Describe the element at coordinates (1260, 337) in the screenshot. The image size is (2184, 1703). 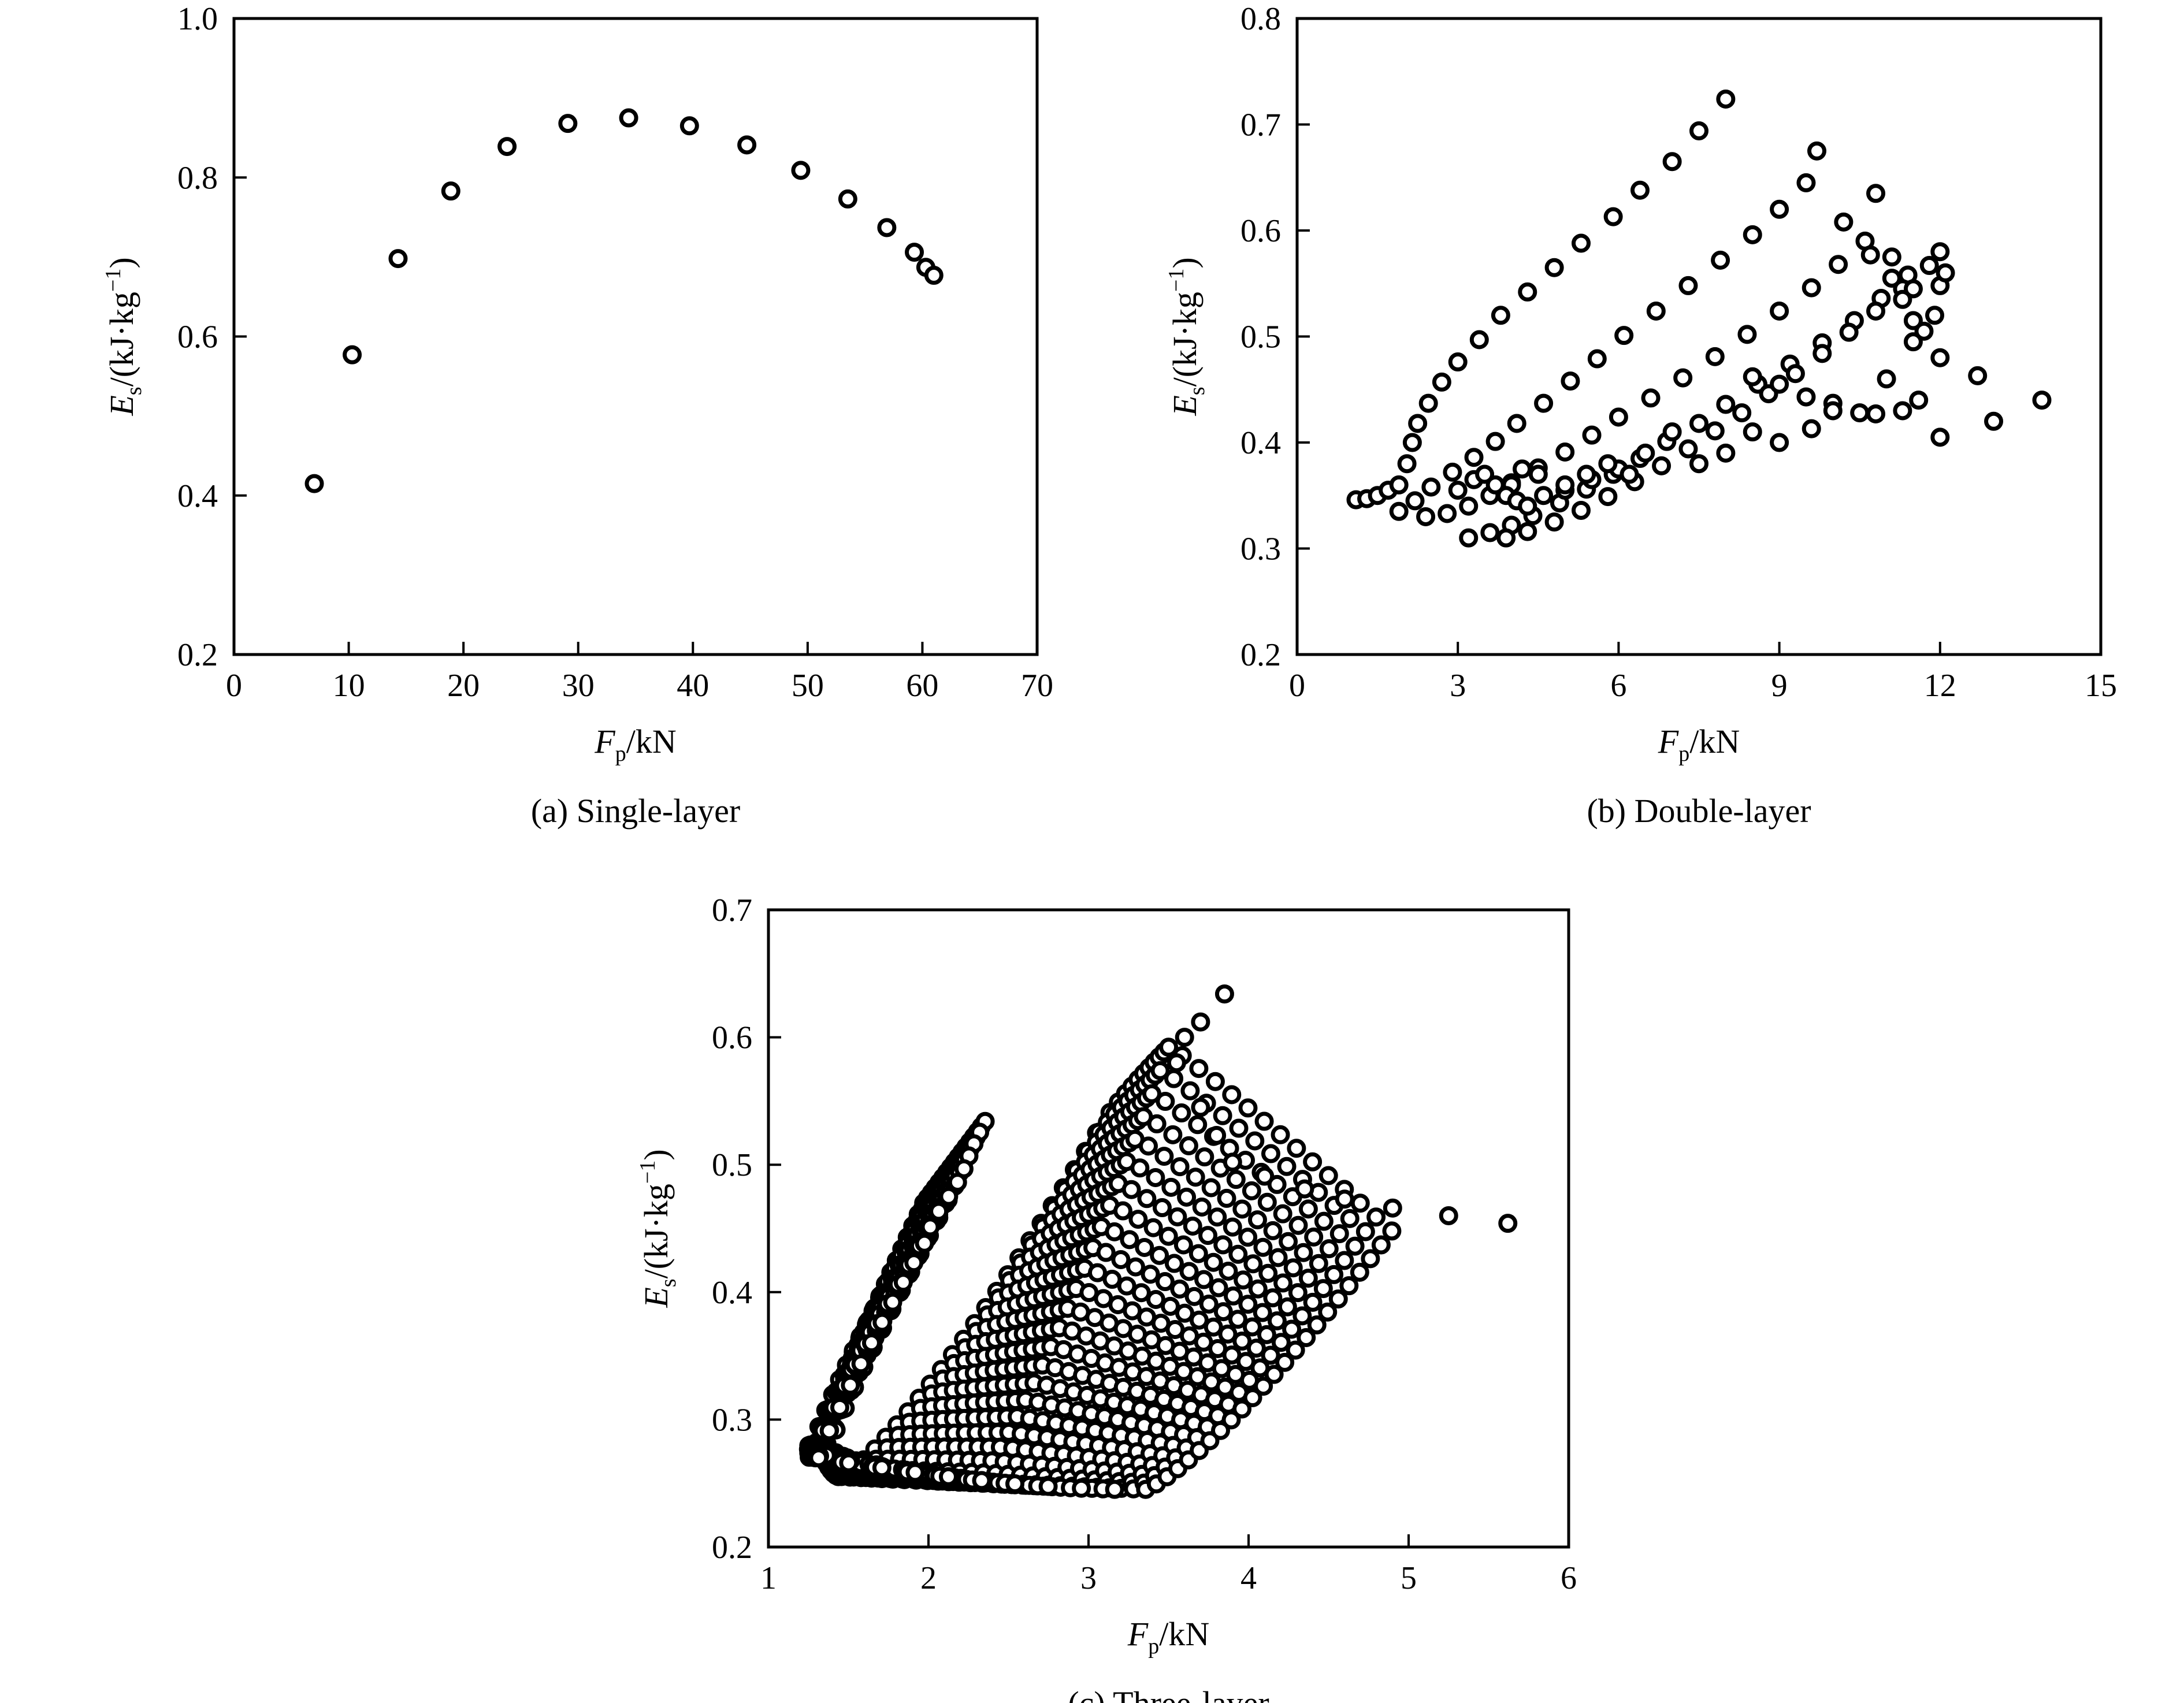
I see `y-tick-label: 0.5` at that location.